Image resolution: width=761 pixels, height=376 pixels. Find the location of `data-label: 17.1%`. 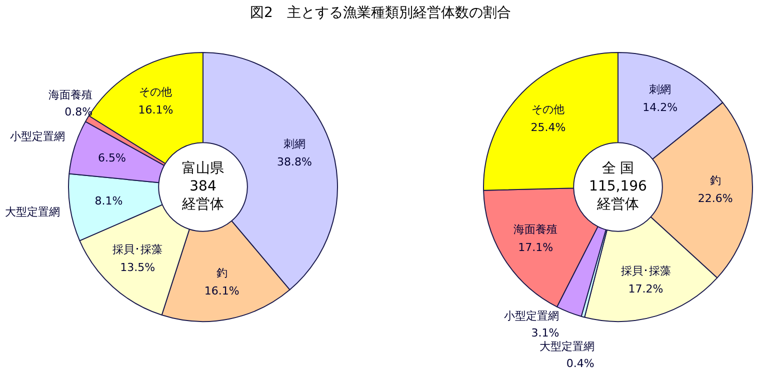

data-label: 17.1% is located at coordinates (536, 247).